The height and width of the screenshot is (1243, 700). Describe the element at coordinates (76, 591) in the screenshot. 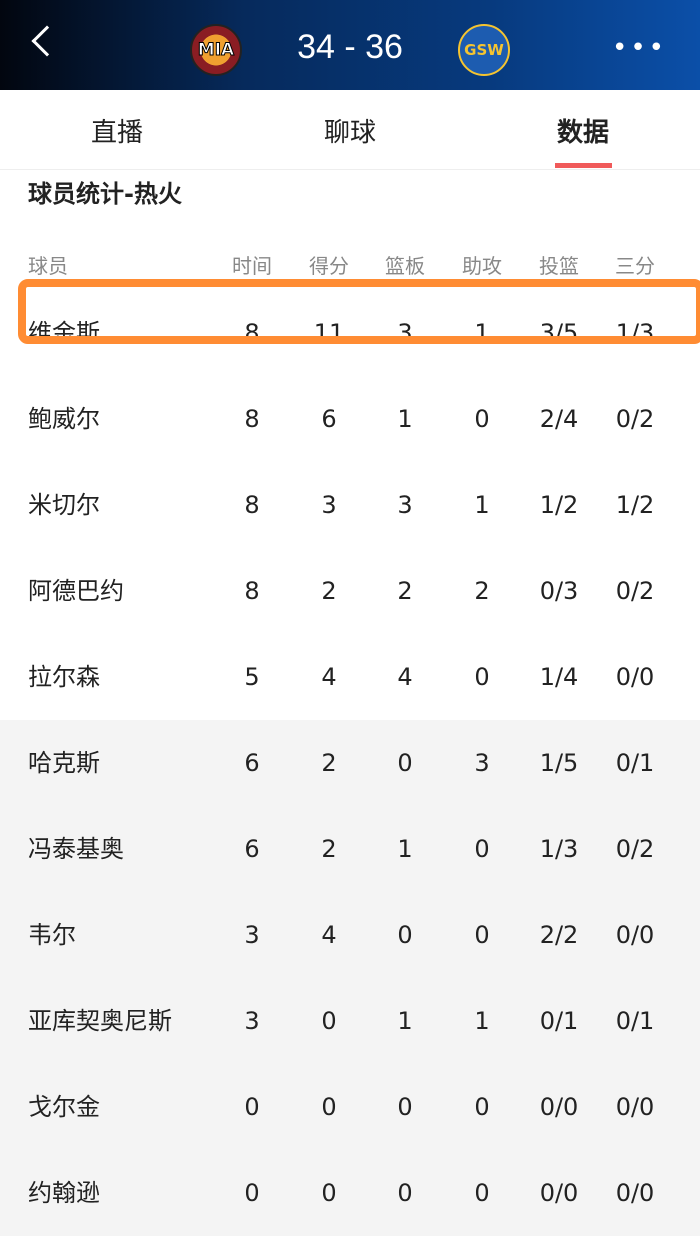

I see `player-name: 阿德巴约` at that location.